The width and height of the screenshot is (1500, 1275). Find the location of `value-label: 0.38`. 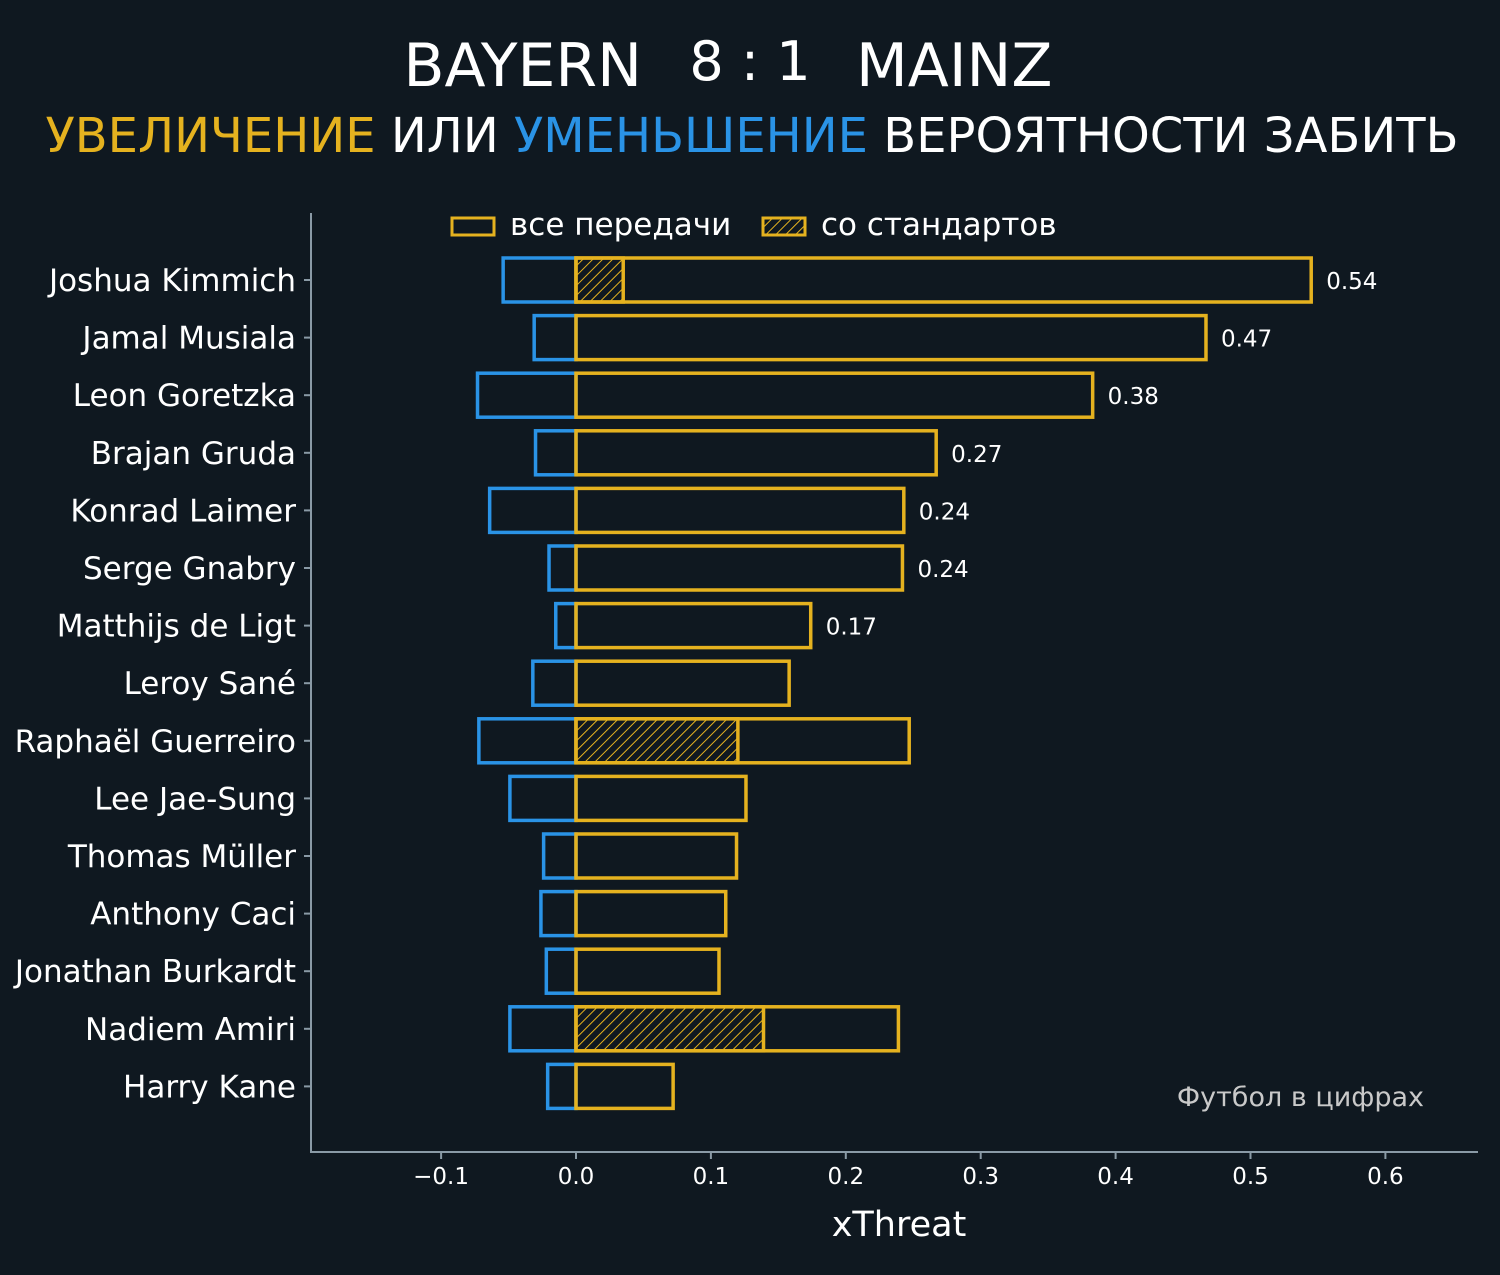

value-label: 0.38 is located at coordinates (1133, 397).